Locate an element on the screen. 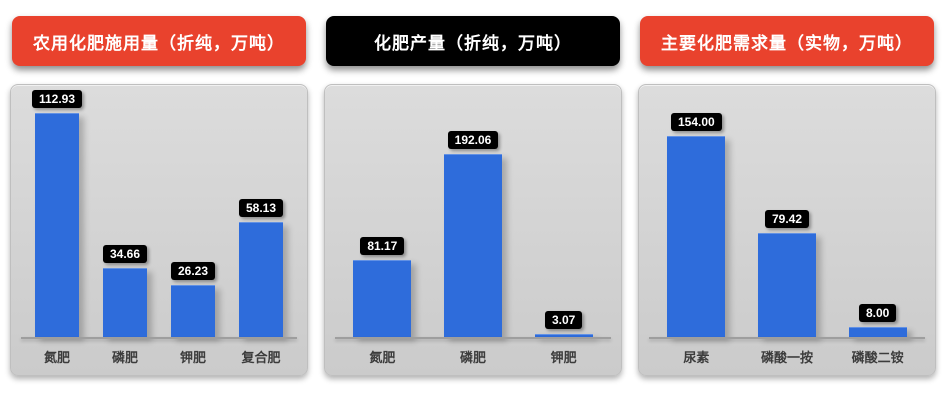 This screenshot has width=946, height=403. value-label: 81.17 is located at coordinates (382, 245).